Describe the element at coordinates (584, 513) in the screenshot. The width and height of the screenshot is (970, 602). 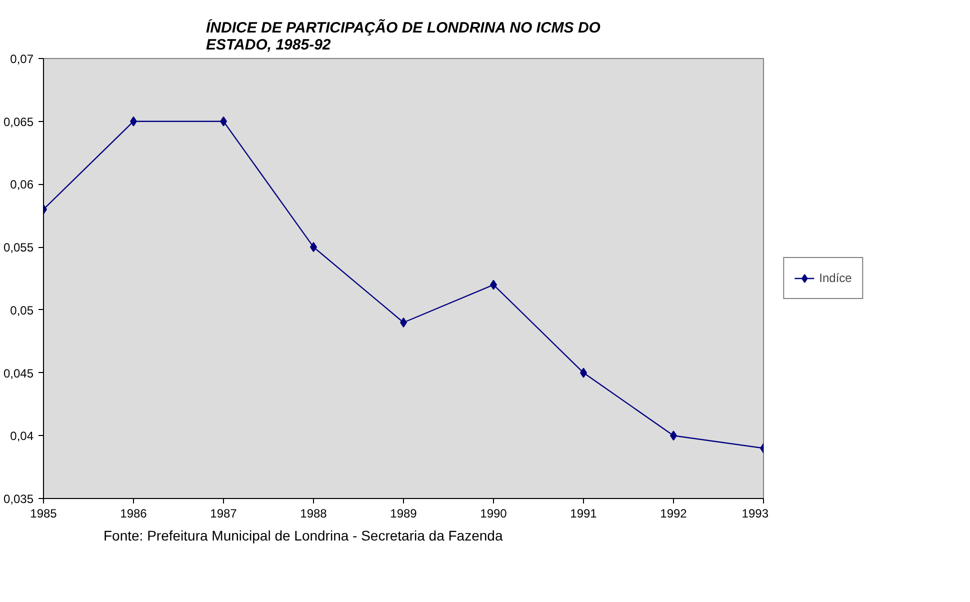
I see `x-tick-label: 1991` at that location.